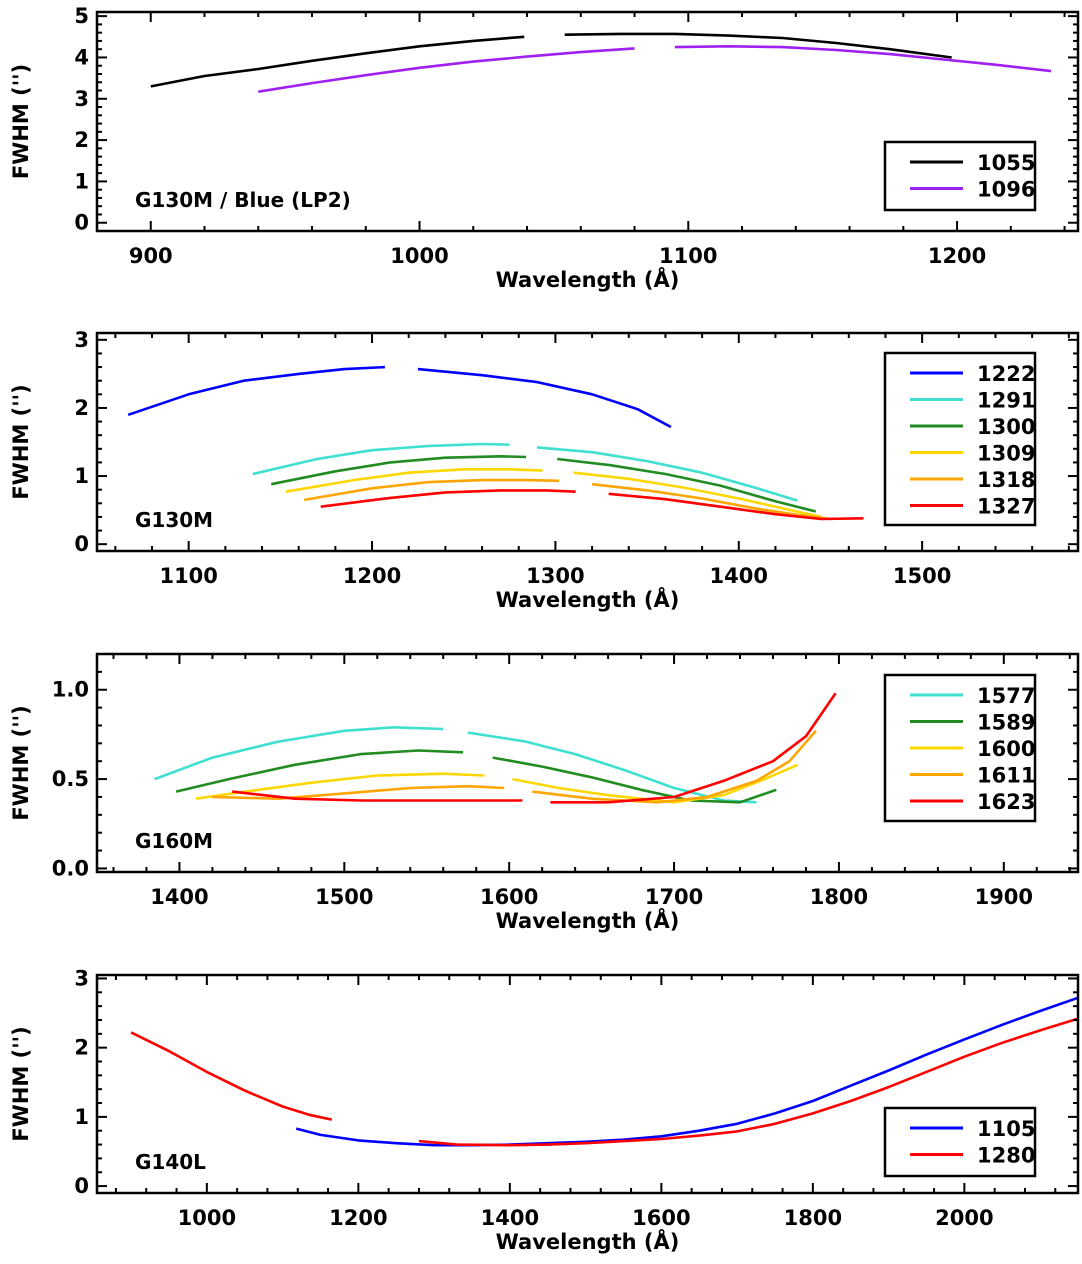 This screenshot has height=1264, width=1082. Describe the element at coordinates (70, 690) in the screenshot. I see `y-tick-label: 1.0` at that location.